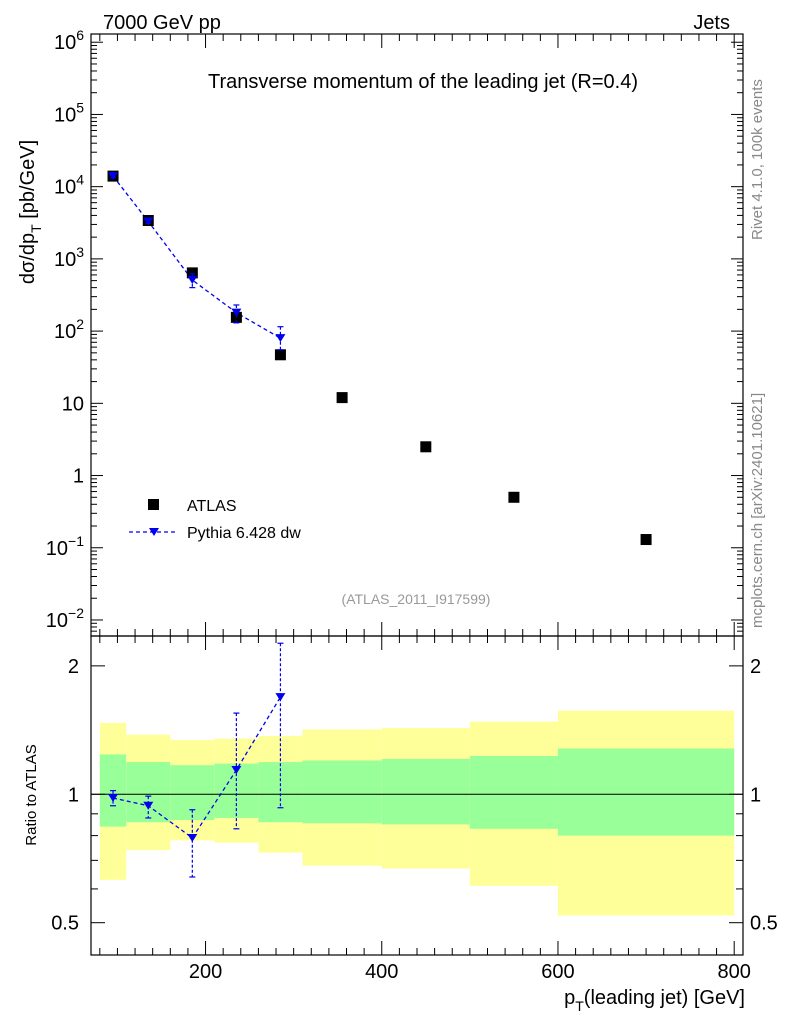 This screenshot has width=786, height=1024. What do you see at coordinates (28, 258) in the screenshot?
I see `y-label-main: dσ/dp` at bounding box center [28, 258].